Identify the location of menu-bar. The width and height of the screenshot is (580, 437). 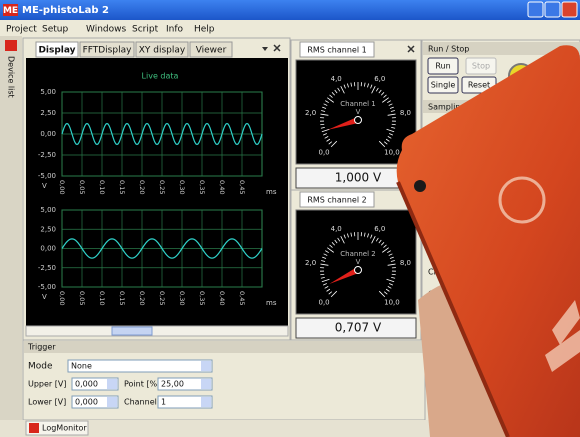
(290, 28).